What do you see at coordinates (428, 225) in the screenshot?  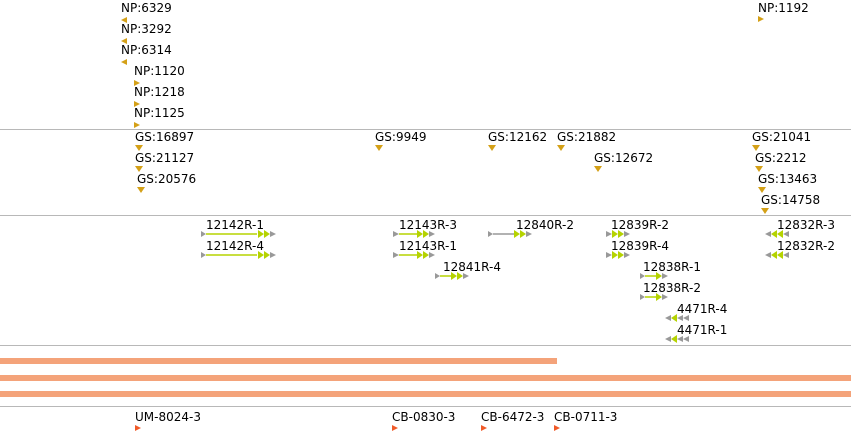 I see `gene-label: 12143R-3` at bounding box center [428, 225].